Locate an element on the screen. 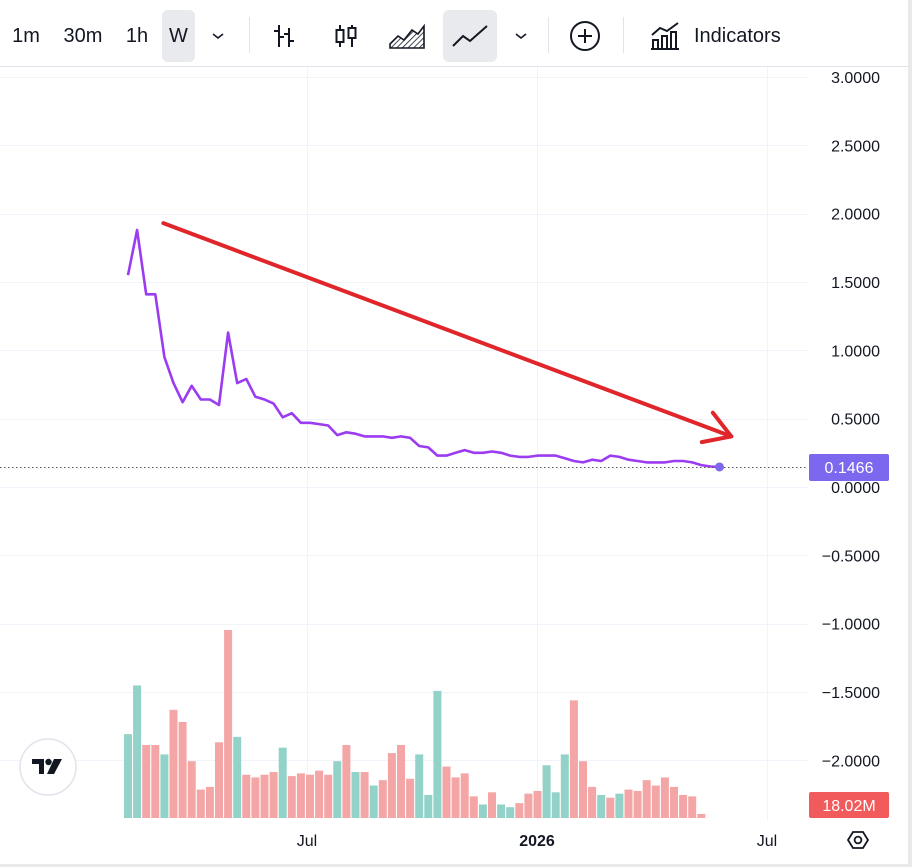 The width and height of the screenshot is (912, 867). price-tick-label: 0.0000 is located at coordinates (855, 488).